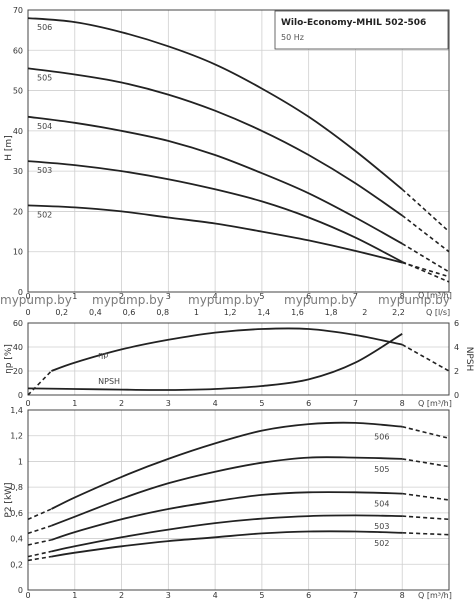 Image resolution: width=474 pixels, height=604 pixels. Describe the element at coordinates (18, 10) in the screenshot. I see `head-ytick: 70` at that location.